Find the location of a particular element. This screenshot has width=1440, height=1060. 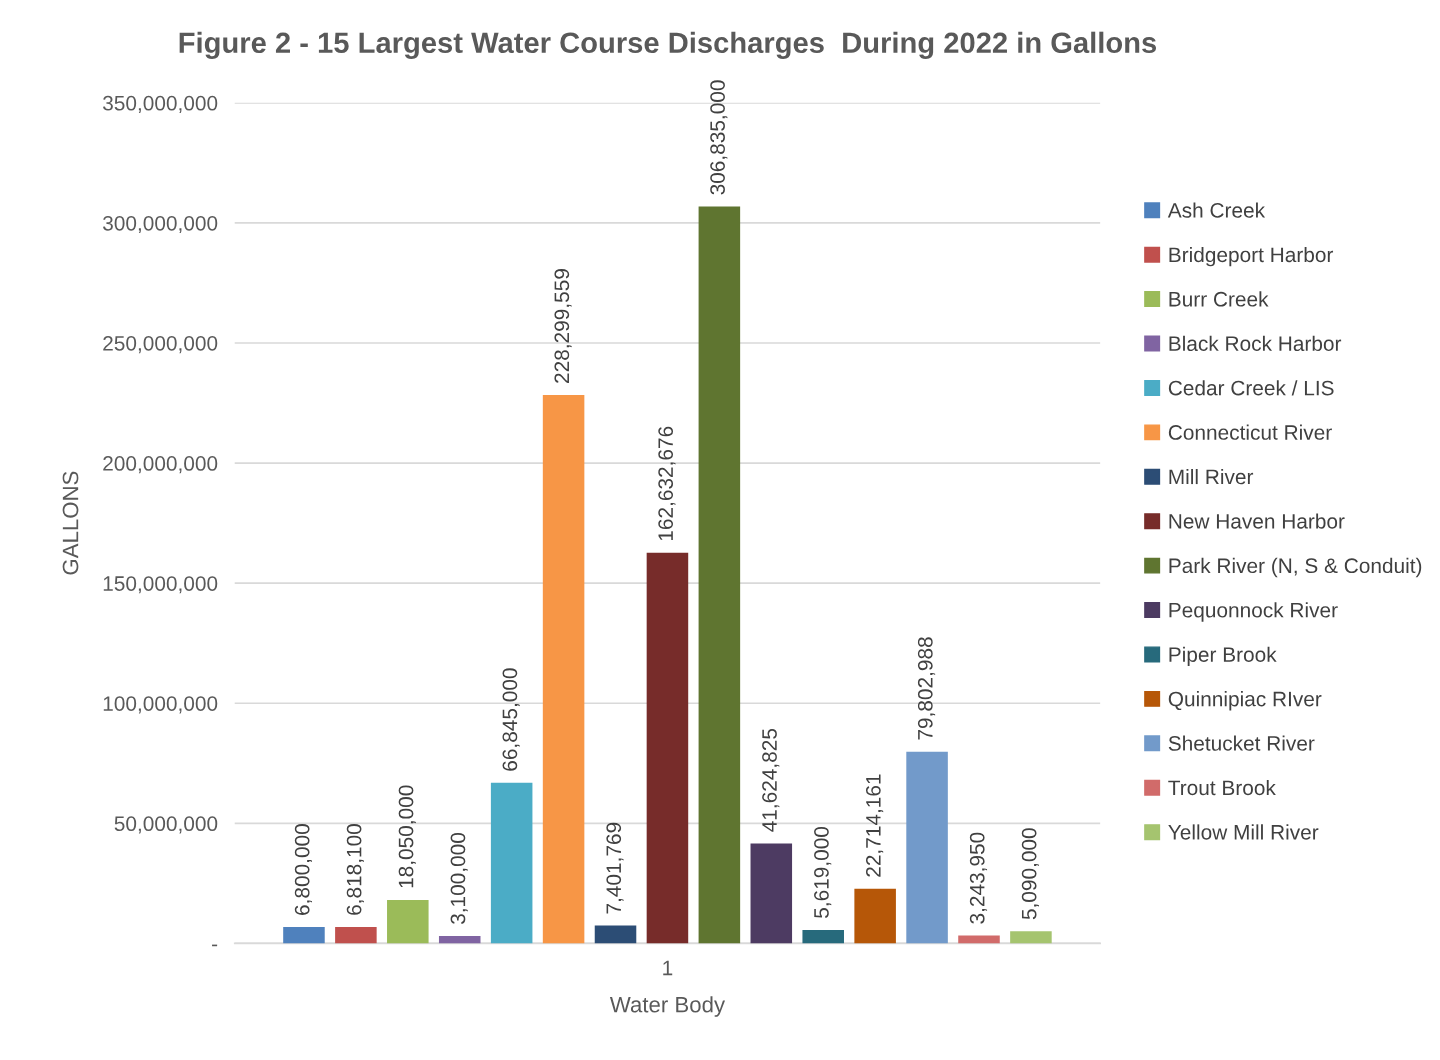

y-tick-label: - is located at coordinates (215, 945).